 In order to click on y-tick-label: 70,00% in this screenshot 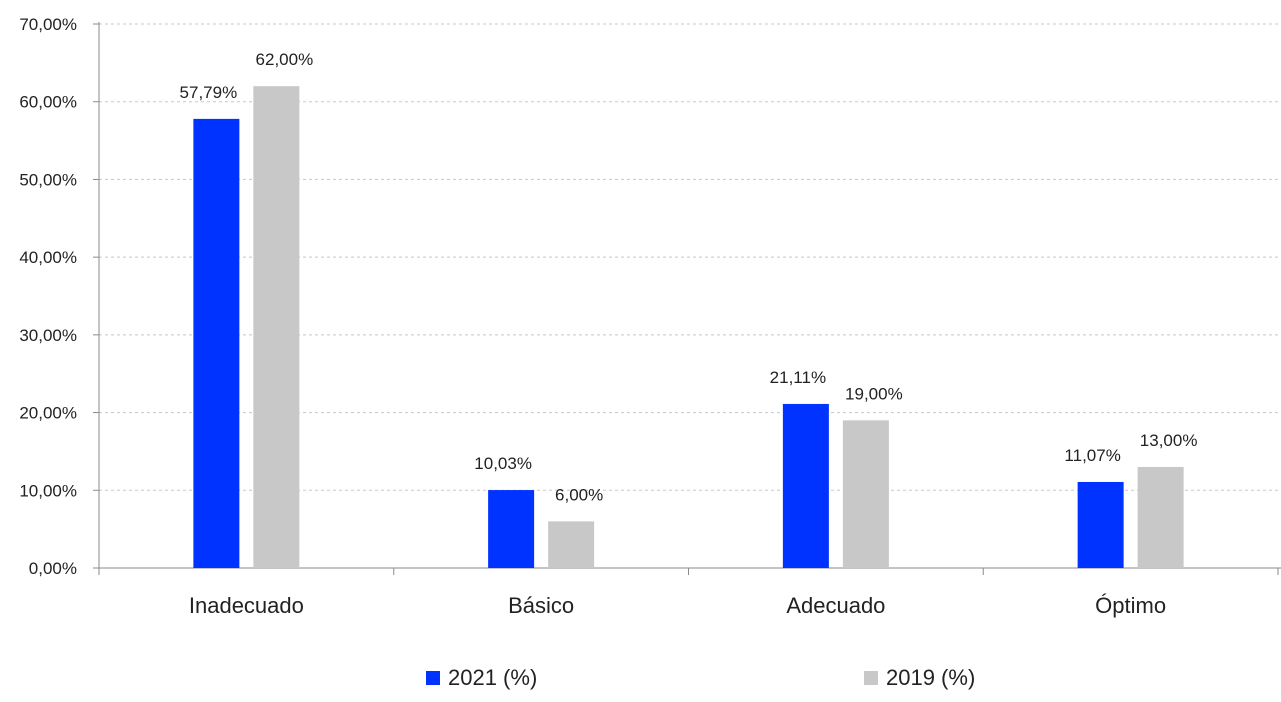, I will do `click(48, 24)`.